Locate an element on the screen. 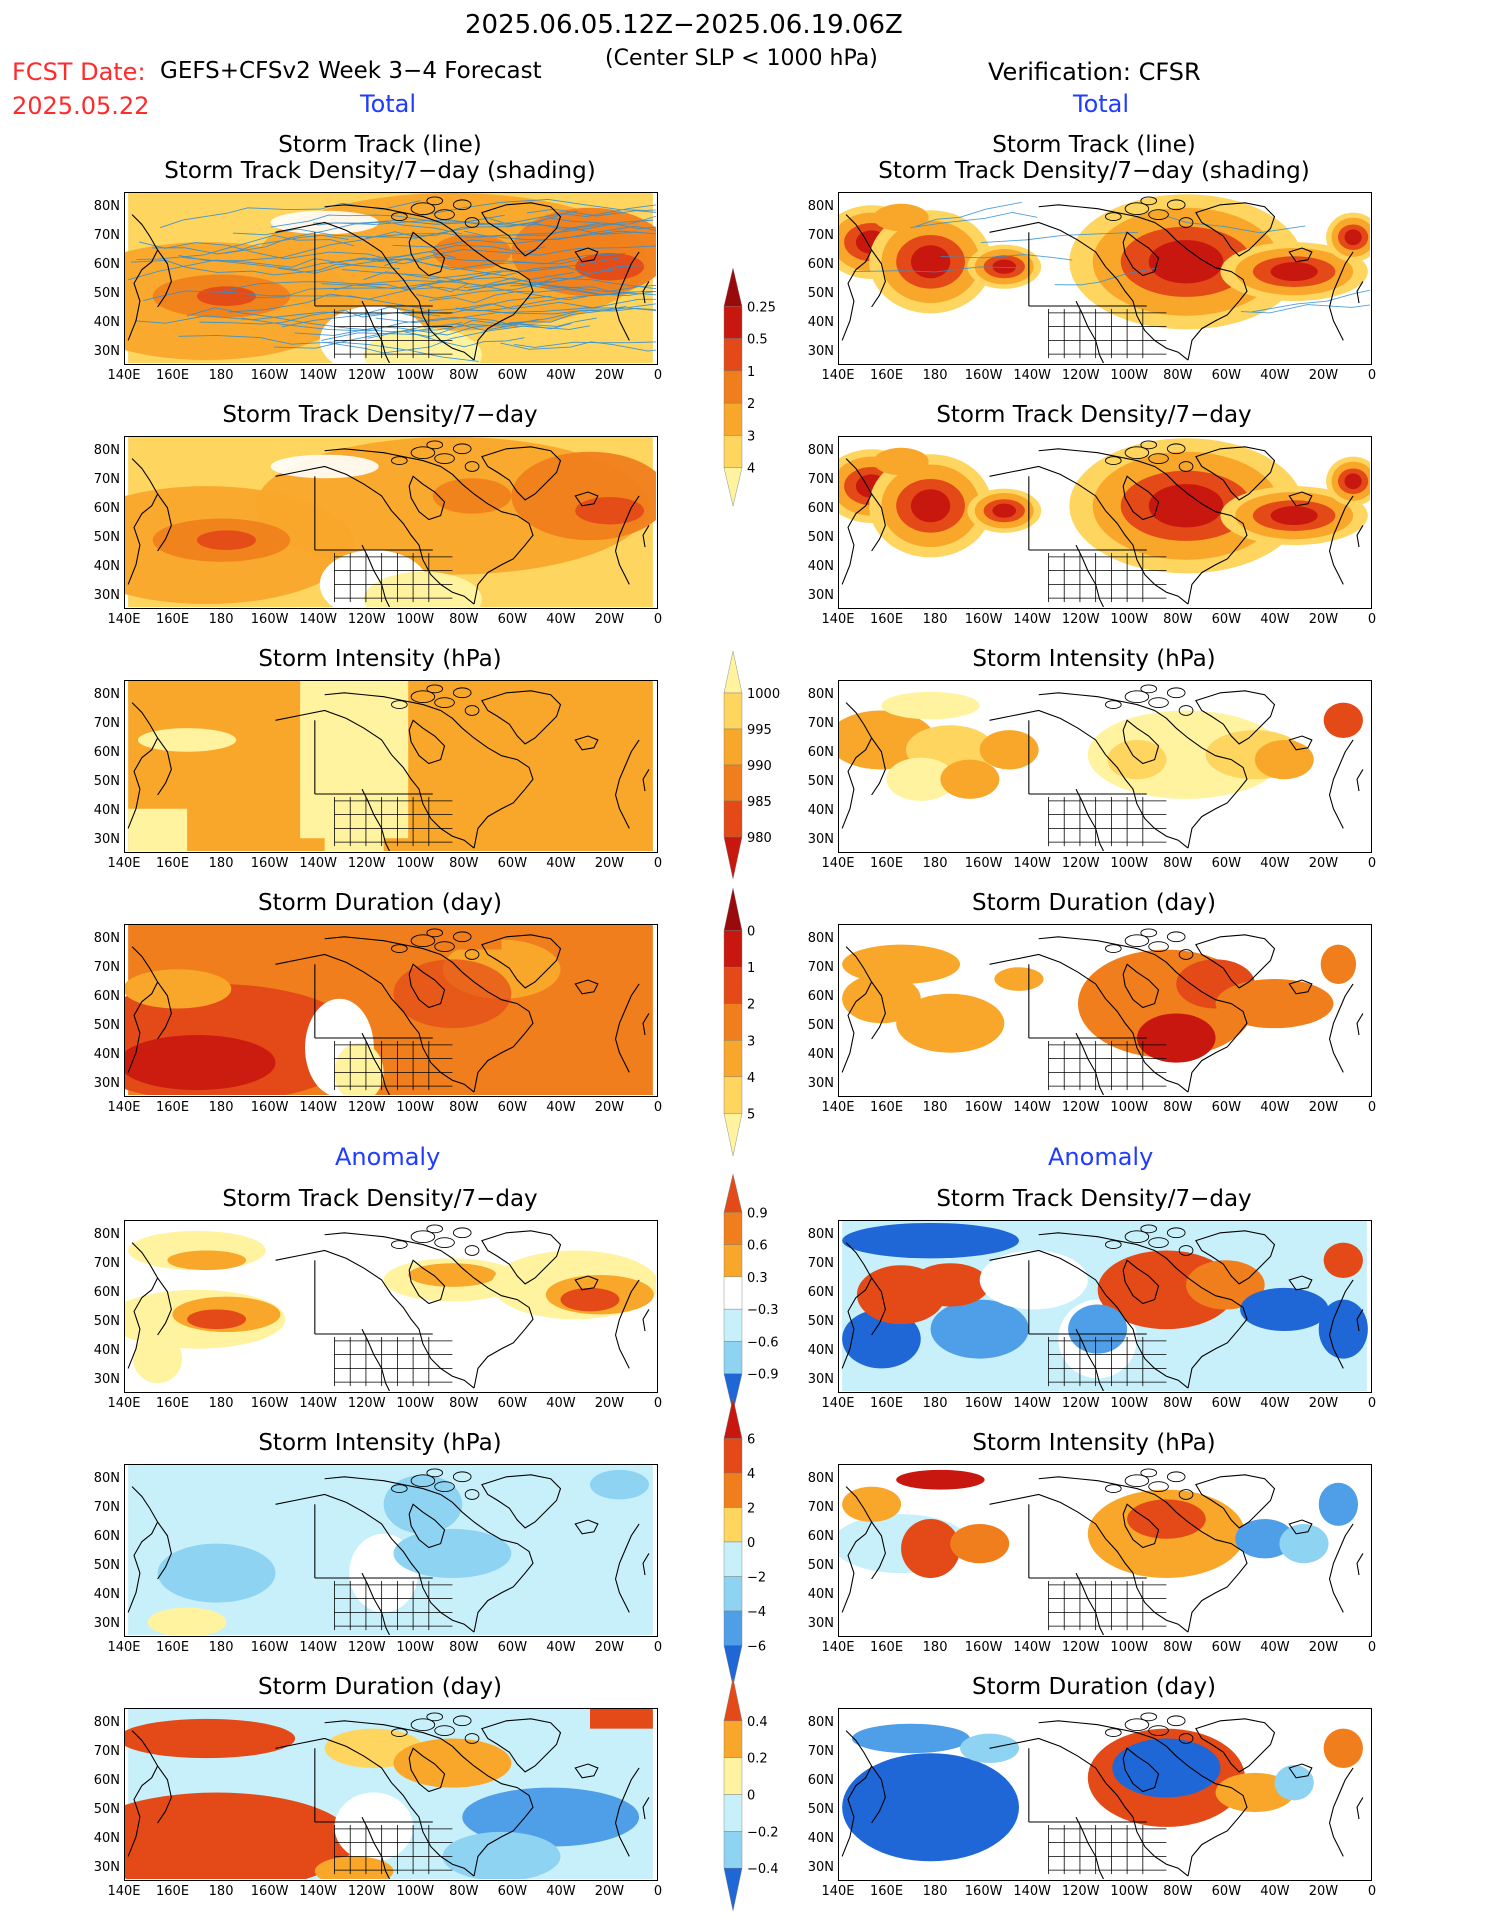 This screenshot has height=1925, width=1487. colorbar-tick-label: 0.3 is located at coordinates (757, 1278).